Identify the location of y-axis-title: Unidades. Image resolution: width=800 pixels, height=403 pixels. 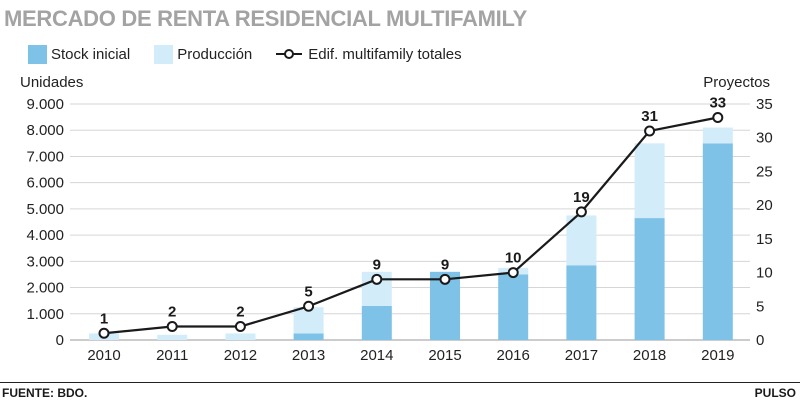
(51, 82).